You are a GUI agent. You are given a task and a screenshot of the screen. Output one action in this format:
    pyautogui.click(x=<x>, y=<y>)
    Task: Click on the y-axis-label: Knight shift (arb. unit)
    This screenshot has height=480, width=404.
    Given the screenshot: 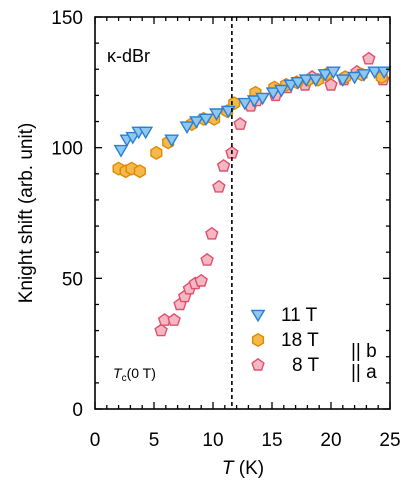 What is the action you would take?
    pyautogui.click(x=26, y=213)
    